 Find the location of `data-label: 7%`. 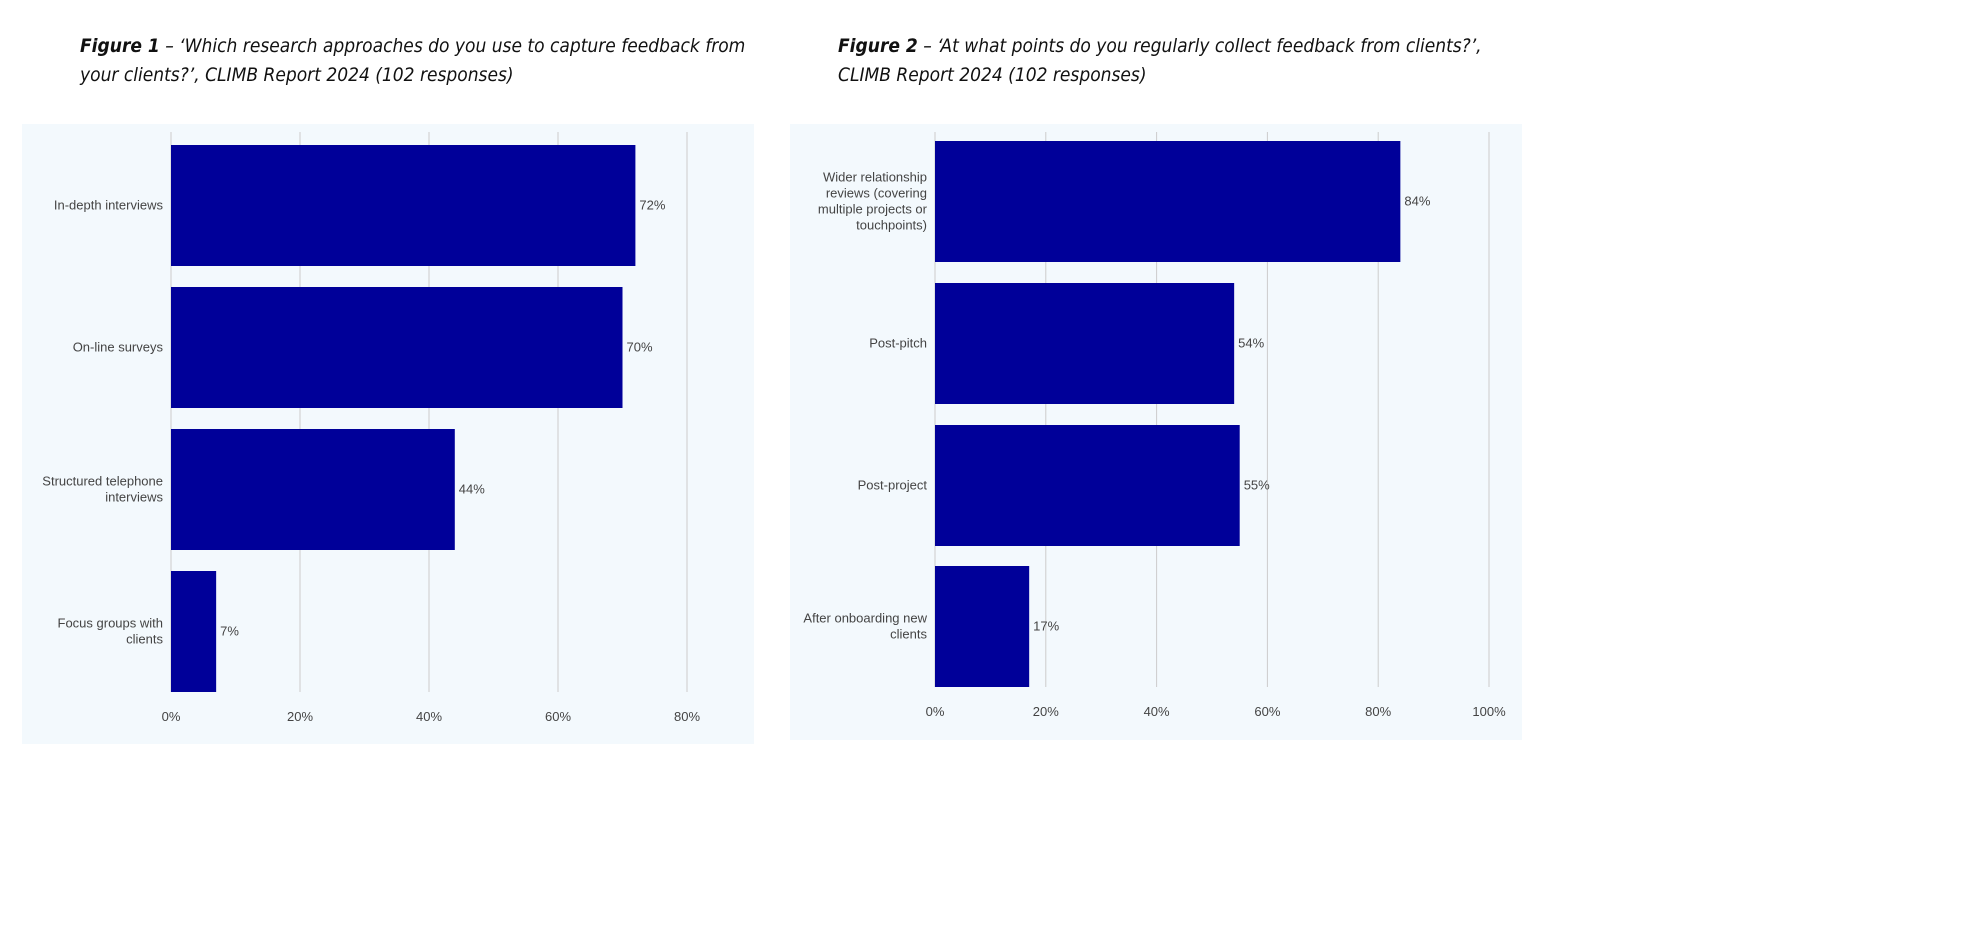

data-label: 7% is located at coordinates (229, 631).